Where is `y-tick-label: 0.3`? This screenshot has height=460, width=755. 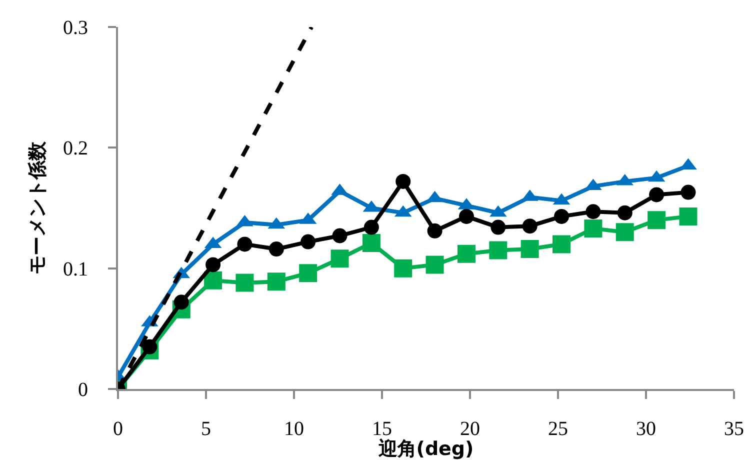 y-tick-label: 0.3 is located at coordinates (75, 28).